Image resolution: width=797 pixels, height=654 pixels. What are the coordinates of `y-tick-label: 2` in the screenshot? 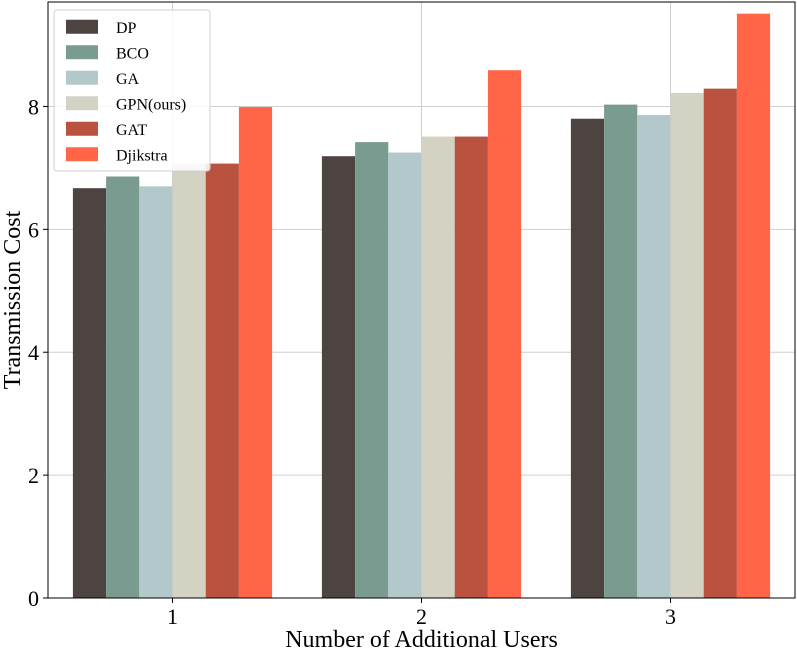 It's located at (33, 475).